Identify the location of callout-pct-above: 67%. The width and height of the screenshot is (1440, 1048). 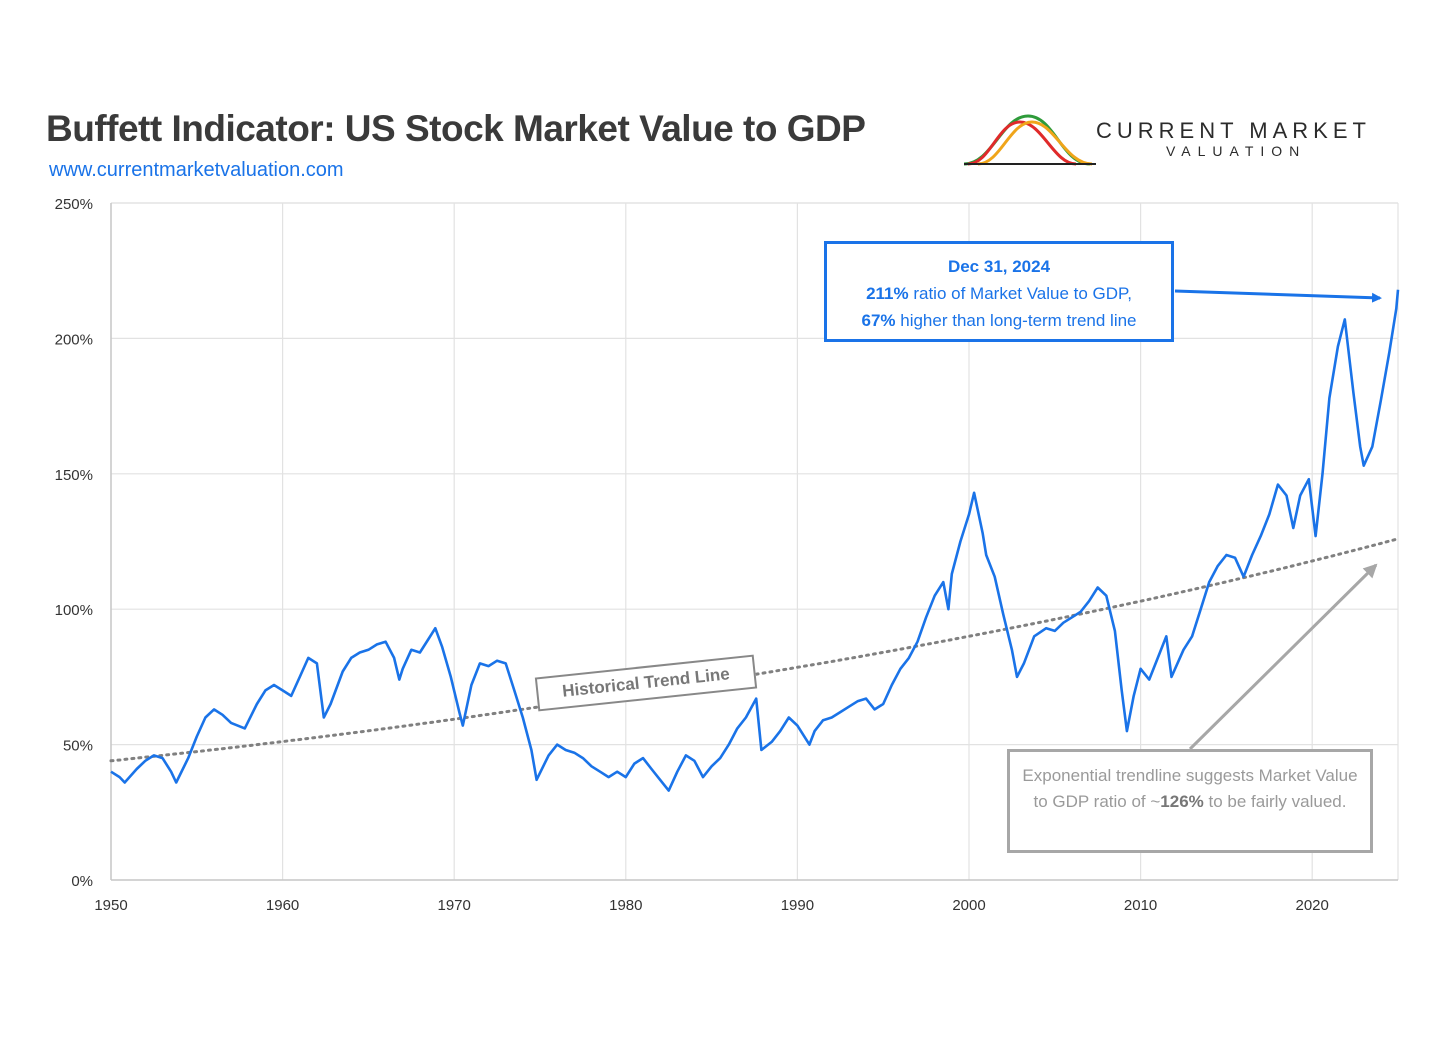
(878, 320).